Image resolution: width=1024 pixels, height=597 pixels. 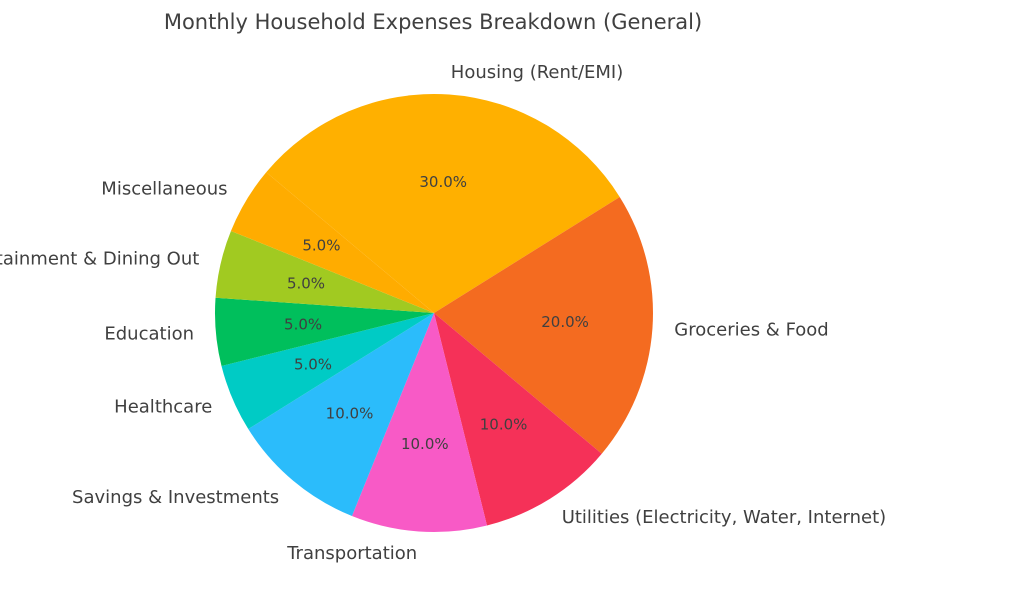 What do you see at coordinates (99, 258) in the screenshot?
I see `slice-category-label: Entertainment & Dining Out` at bounding box center [99, 258].